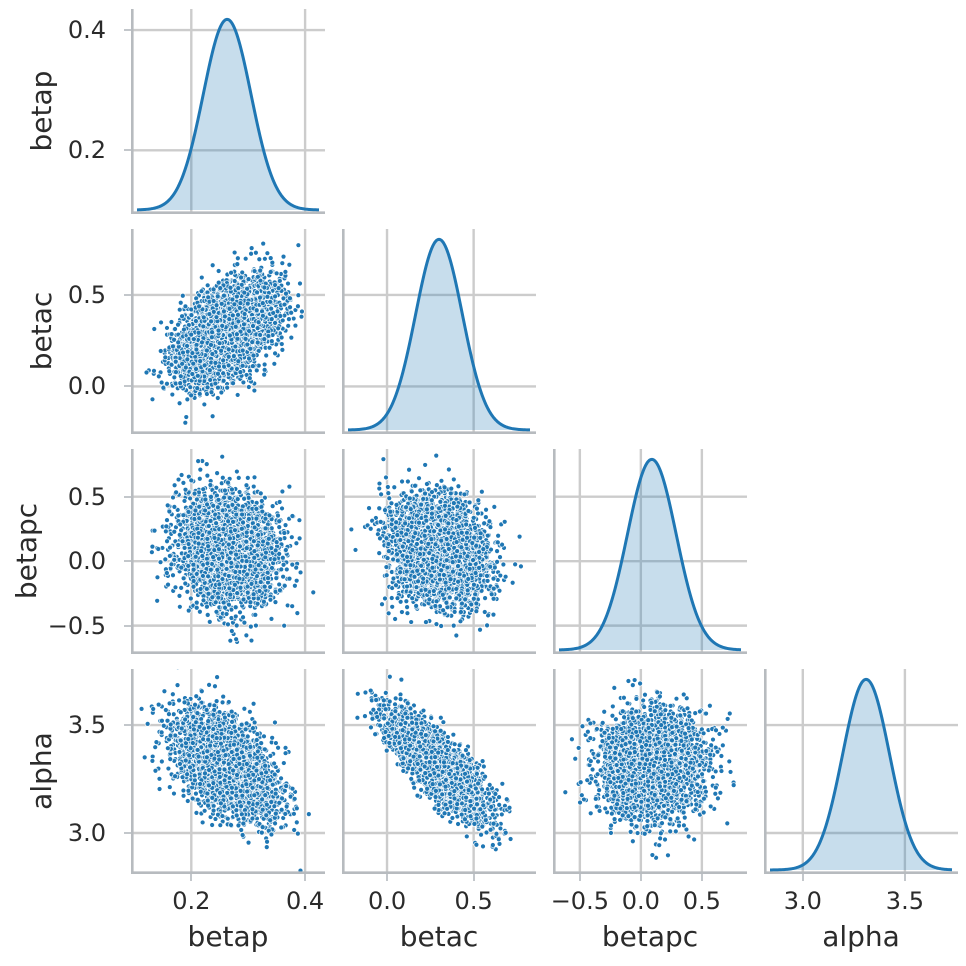  Describe the element at coordinates (305, 901) in the screenshot. I see `x-tick-label-betap: 0.4` at that location.